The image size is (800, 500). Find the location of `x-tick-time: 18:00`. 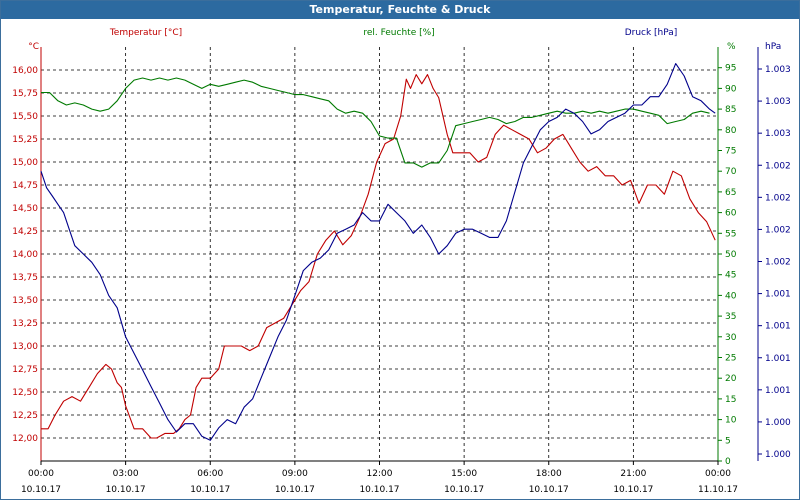

x-tick-time: 18:00 is located at coordinates (549, 474).